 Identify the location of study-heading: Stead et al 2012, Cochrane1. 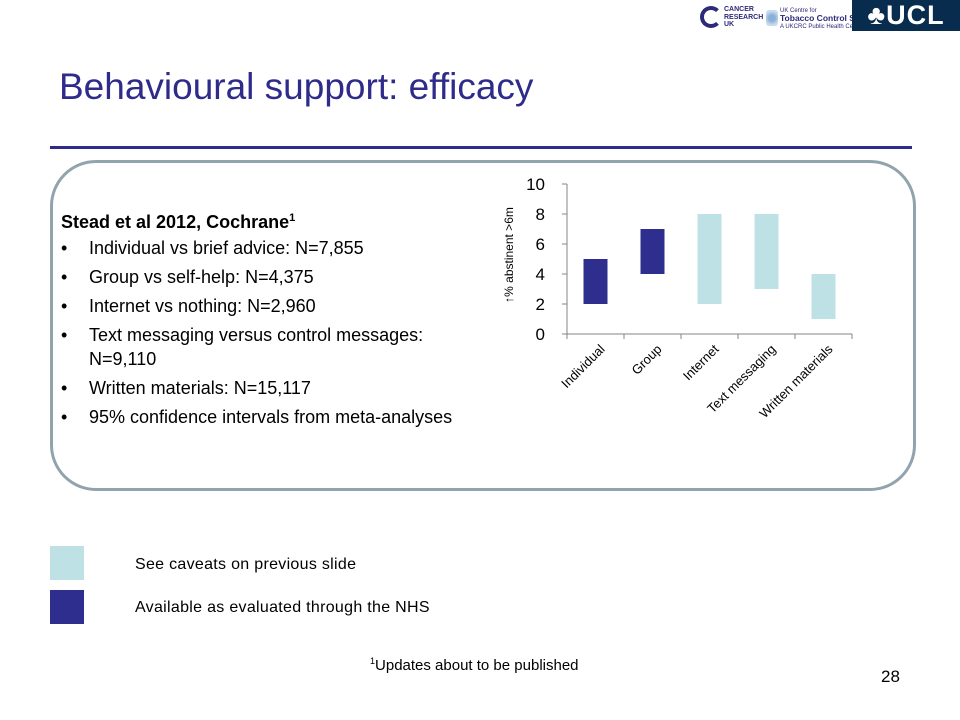
(178, 222).